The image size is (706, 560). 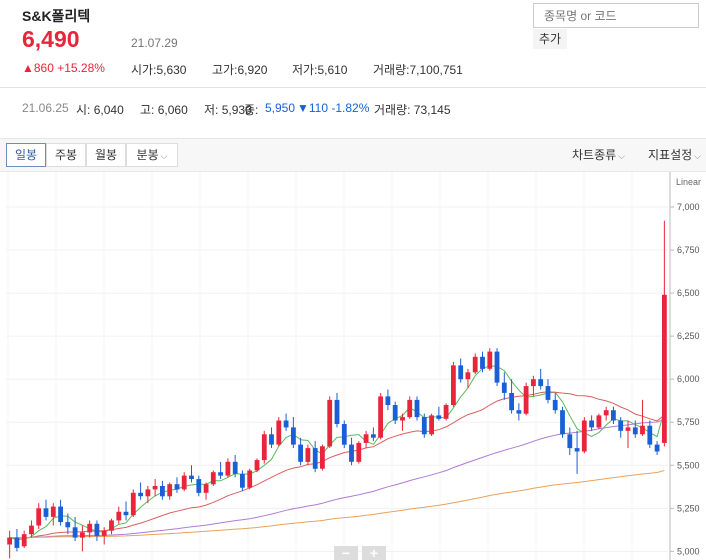 What do you see at coordinates (154, 43) in the screenshot?
I see `price-date: 21.07.29` at bounding box center [154, 43].